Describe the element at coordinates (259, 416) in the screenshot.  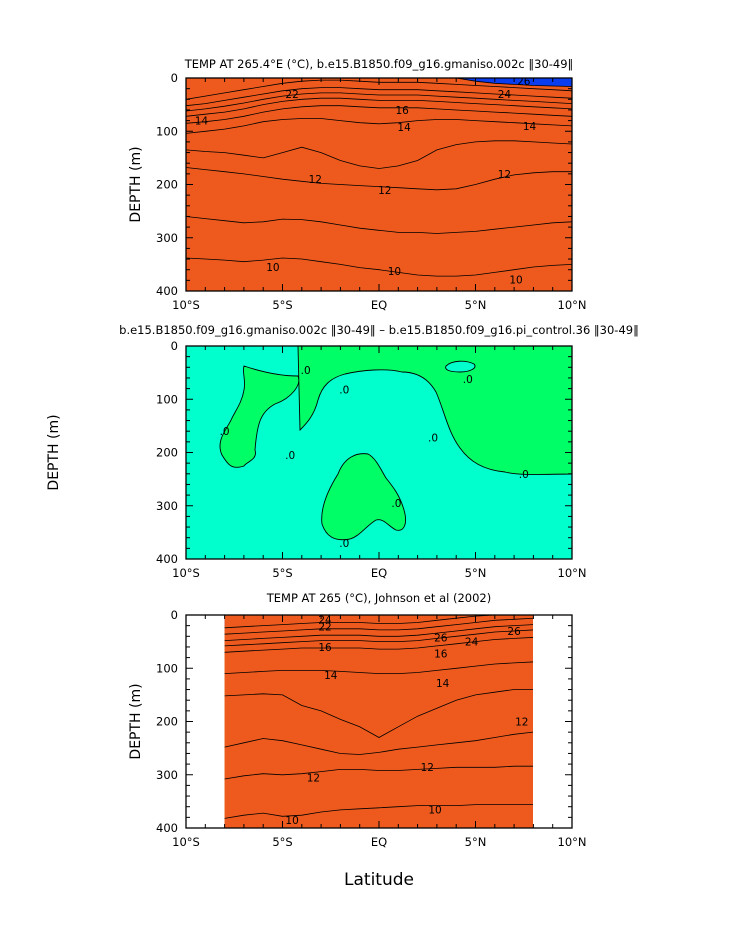
I see `positive-region-west` at that location.